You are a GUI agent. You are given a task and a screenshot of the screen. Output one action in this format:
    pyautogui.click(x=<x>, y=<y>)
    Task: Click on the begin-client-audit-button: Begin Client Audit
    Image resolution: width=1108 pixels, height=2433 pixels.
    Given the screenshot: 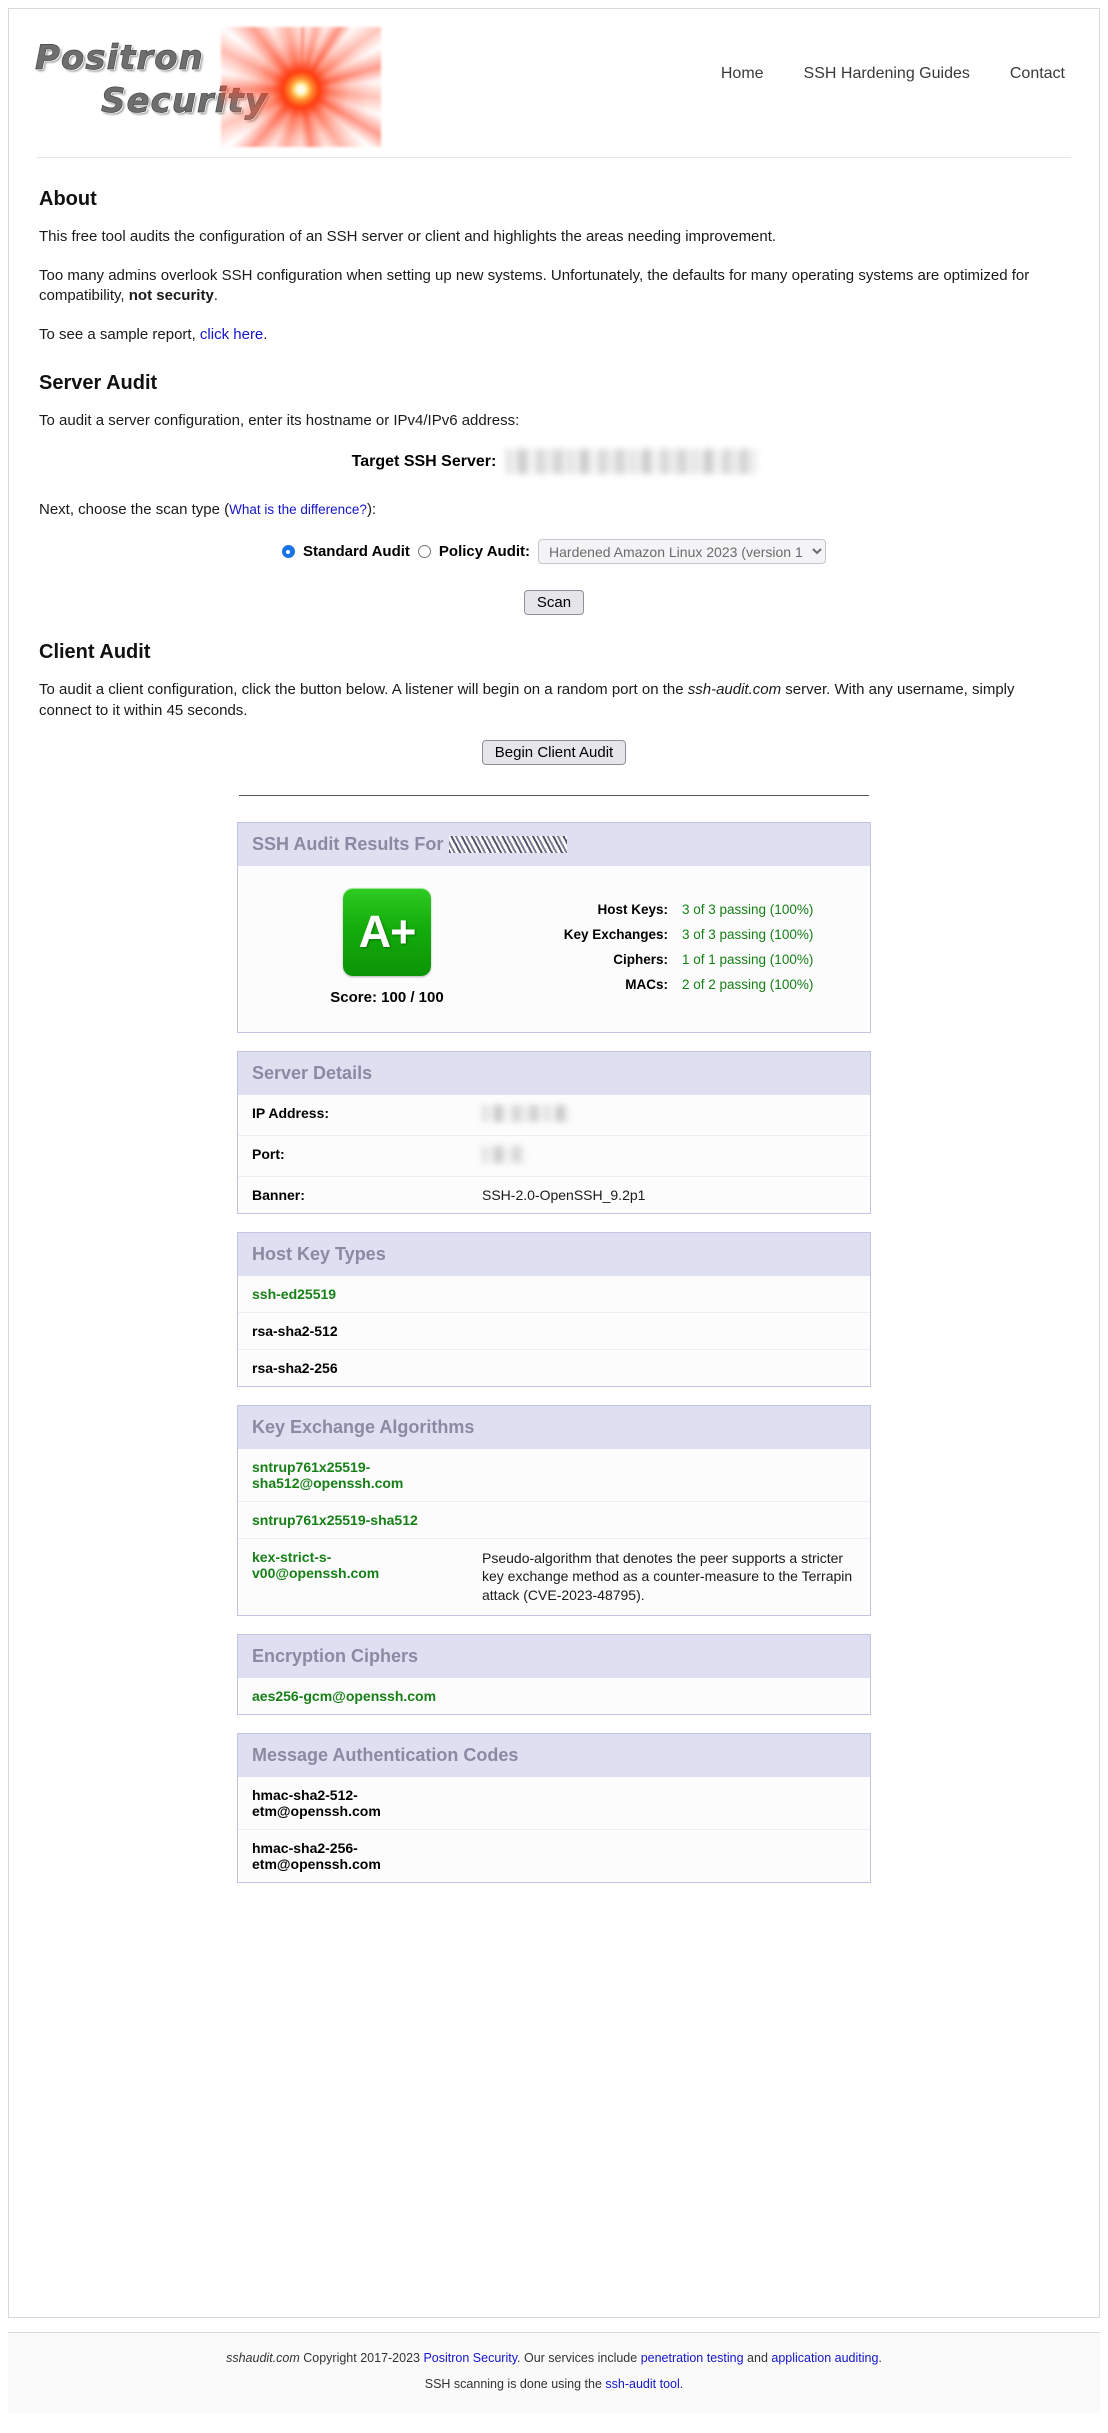 What is the action you would take?
    pyautogui.click(x=554, y=752)
    